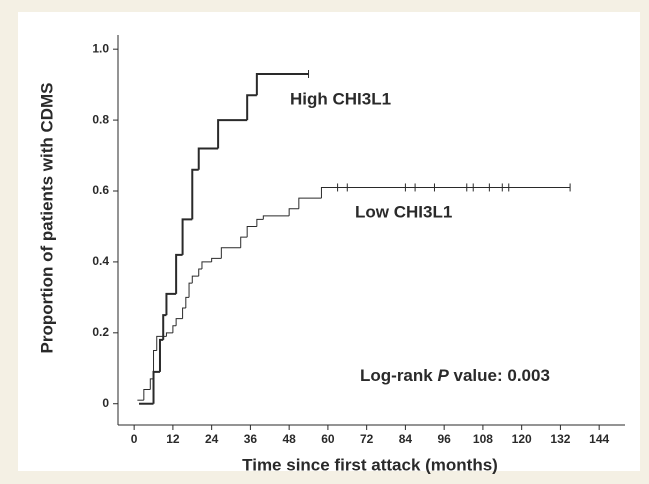 The width and height of the screenshot is (649, 484). What do you see at coordinates (444, 439) in the screenshot?
I see `x-tick-label: 96` at bounding box center [444, 439].